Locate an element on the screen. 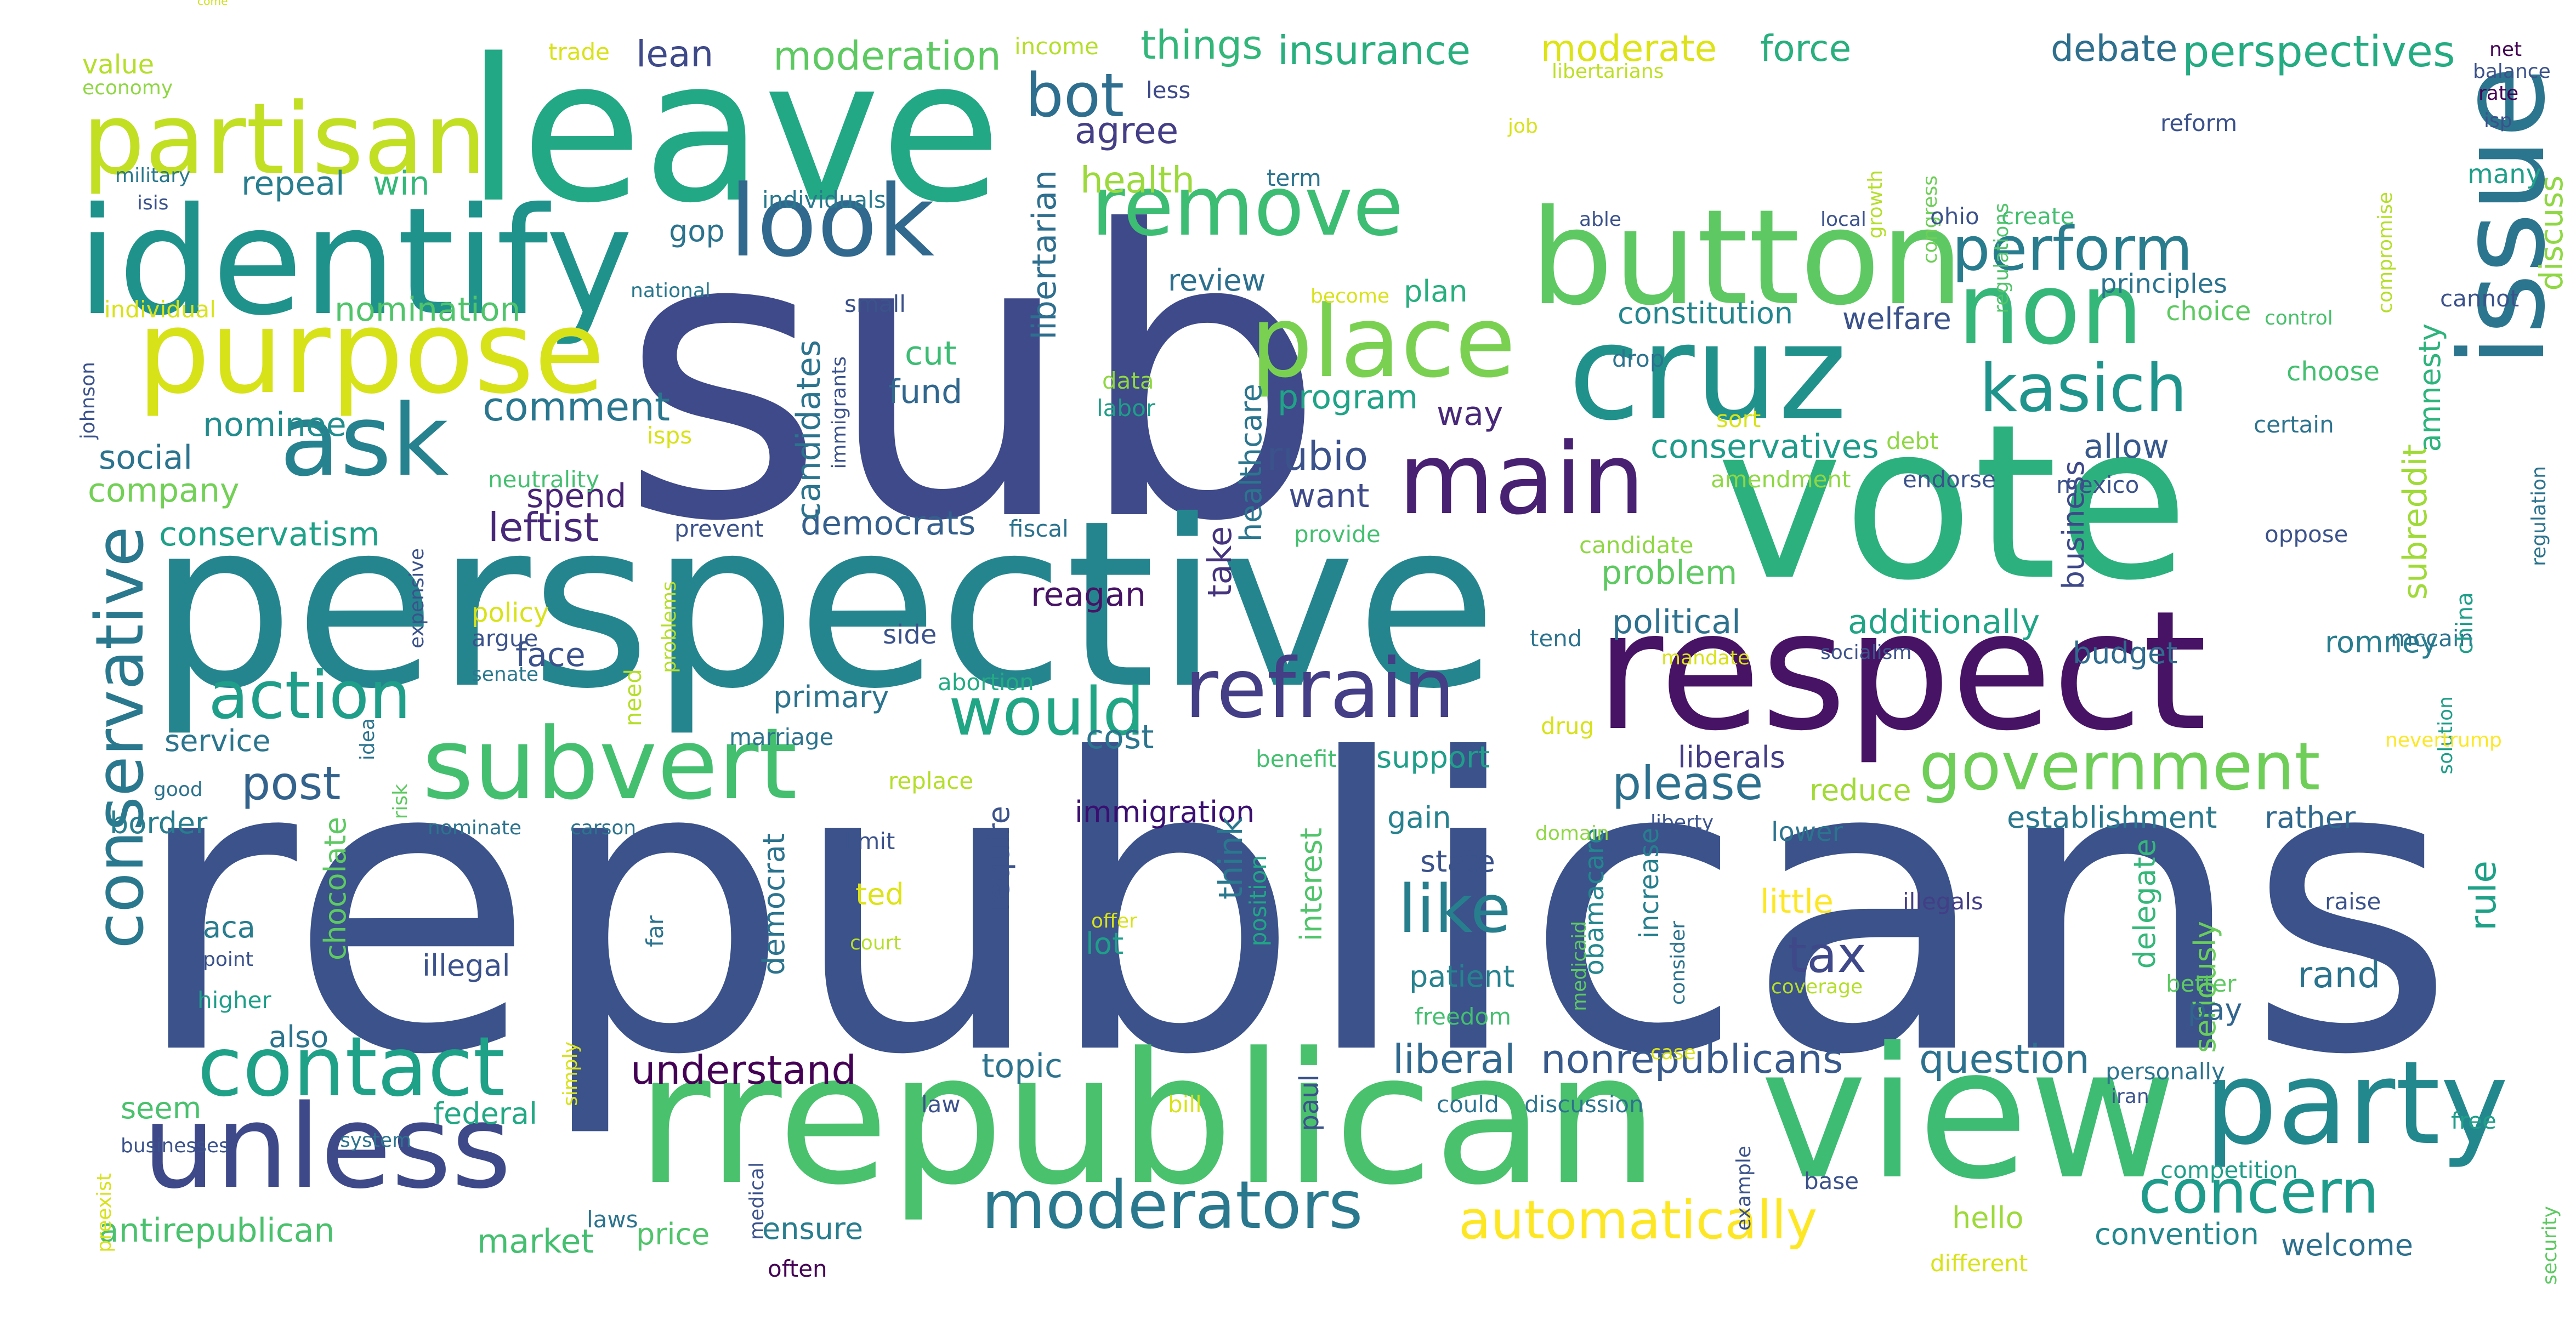 The width and height of the screenshot is (2576, 1320). word-way: way is located at coordinates (1470, 414).